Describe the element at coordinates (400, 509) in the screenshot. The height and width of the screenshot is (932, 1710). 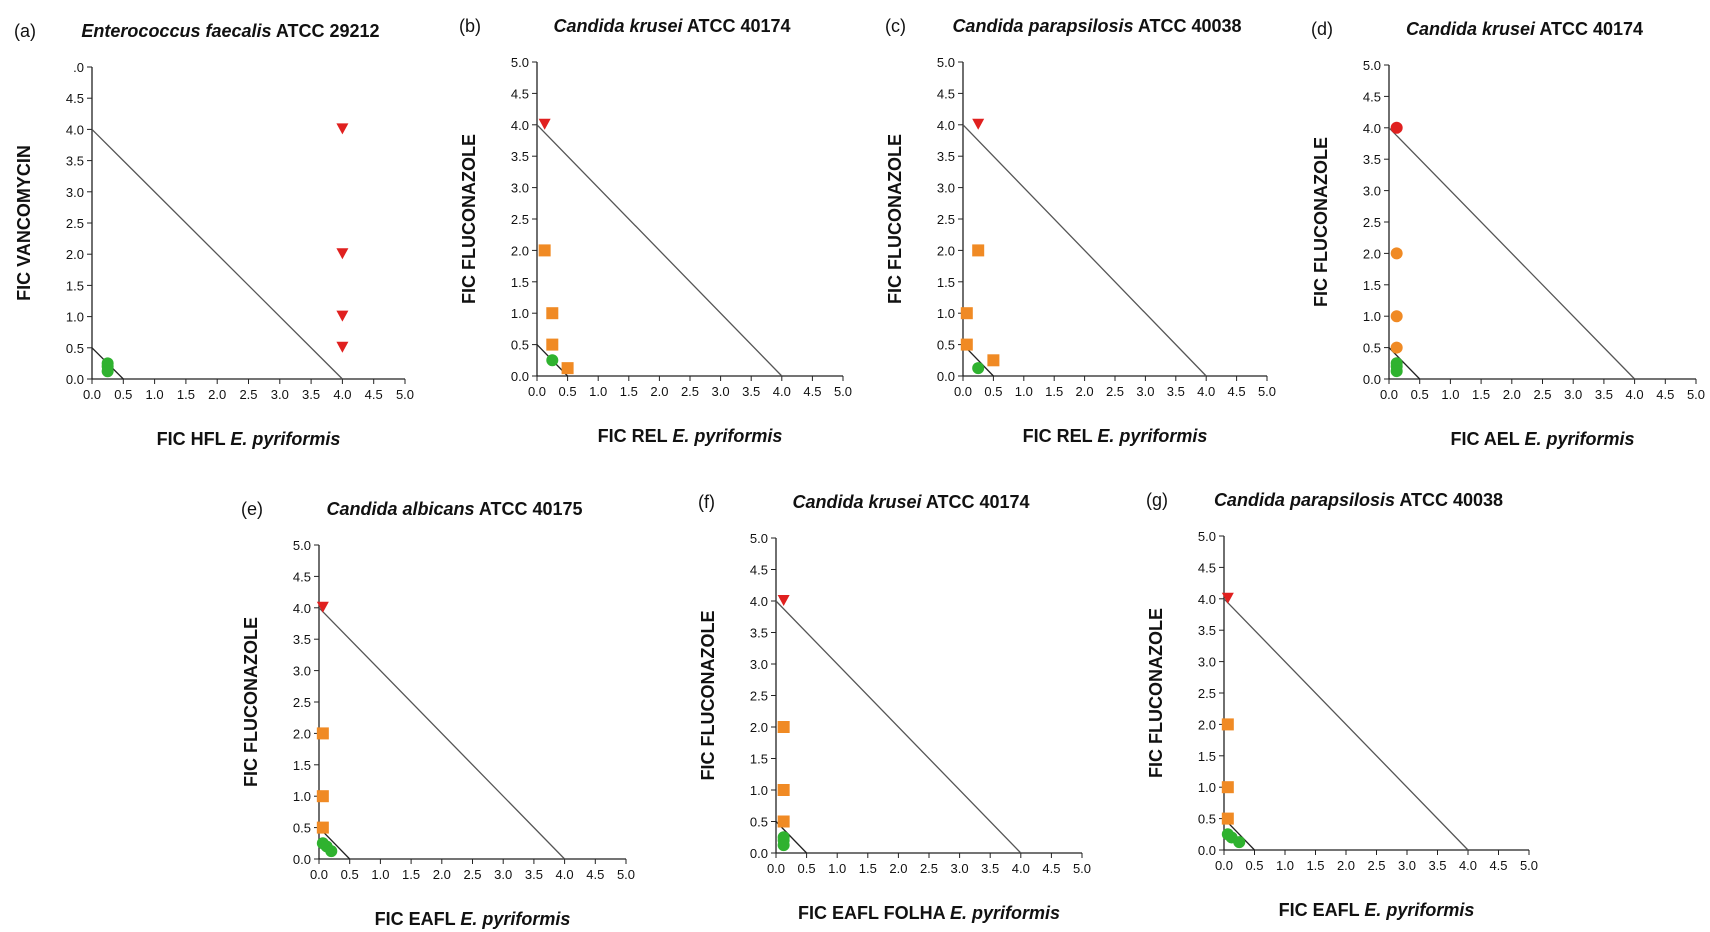
I see `title-species: Candida albicans` at that location.